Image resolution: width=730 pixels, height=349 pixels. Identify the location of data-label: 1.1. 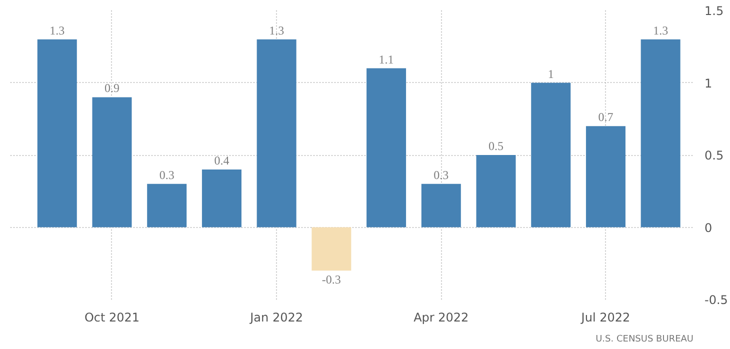
(386, 59).